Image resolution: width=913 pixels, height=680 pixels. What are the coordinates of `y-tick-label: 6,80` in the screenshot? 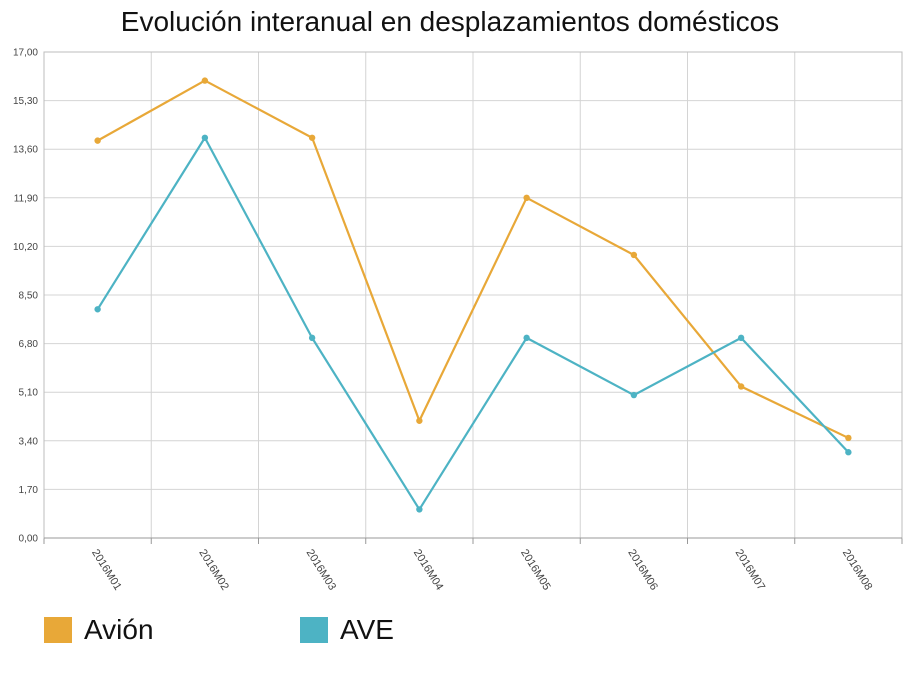 It's located at (29, 344).